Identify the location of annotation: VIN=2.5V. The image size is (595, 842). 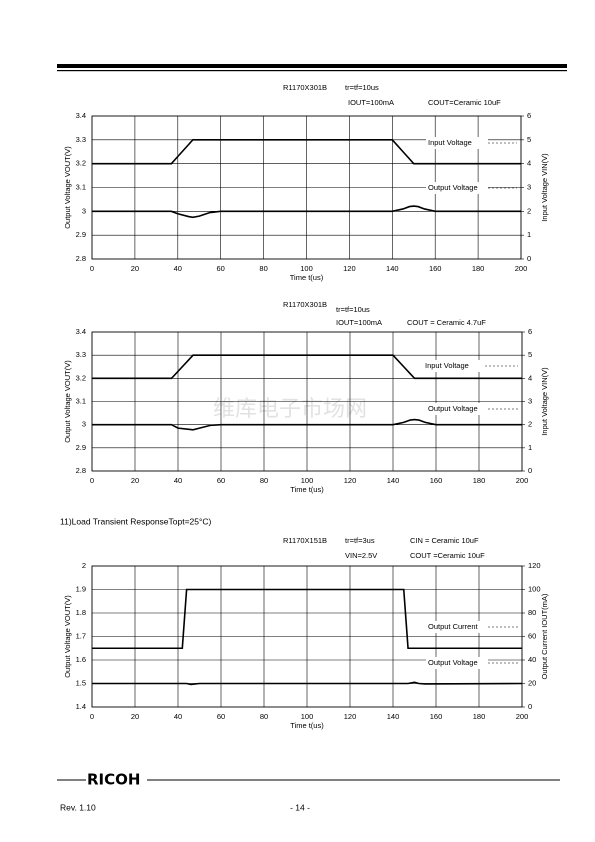
(361, 555).